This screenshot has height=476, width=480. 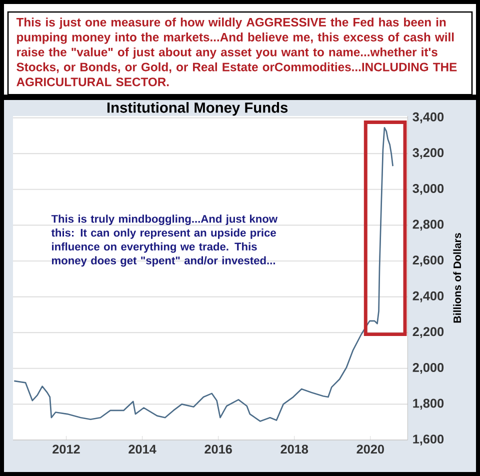 What do you see at coordinates (66, 449) in the screenshot?
I see `x-tick-label: 2012` at bounding box center [66, 449].